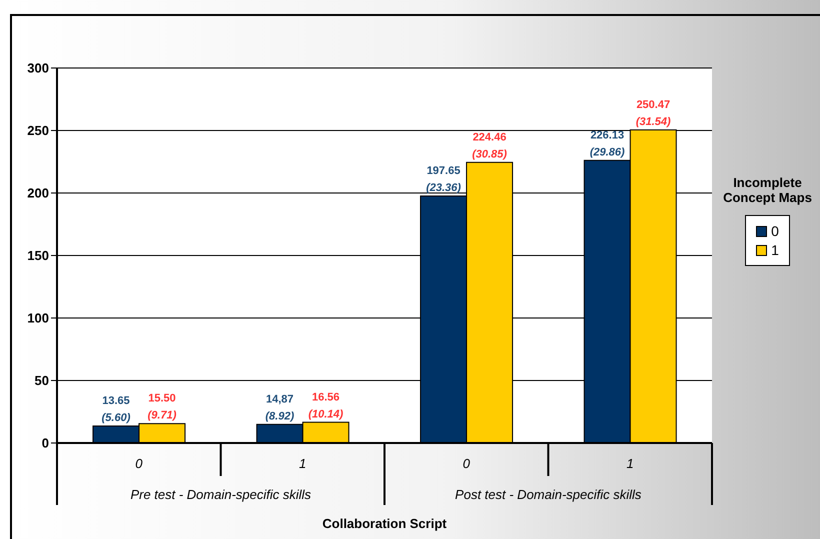  I want to click on y-tick-label: 0, so click(45, 443).